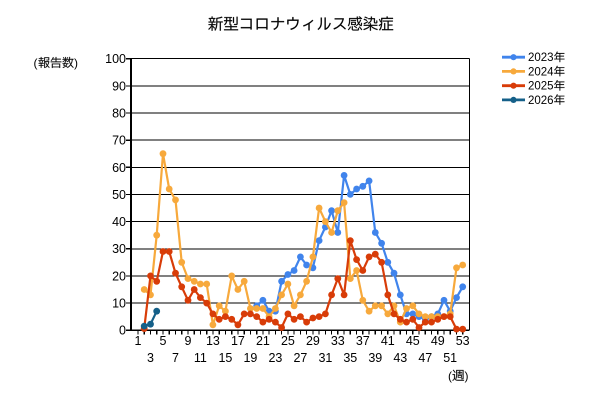 Image resolution: width=600 pixels, height=405 pixels. What do you see at coordinates (541, 72) in the screenshot?
I see `svg-text: 2024` at bounding box center [541, 72].